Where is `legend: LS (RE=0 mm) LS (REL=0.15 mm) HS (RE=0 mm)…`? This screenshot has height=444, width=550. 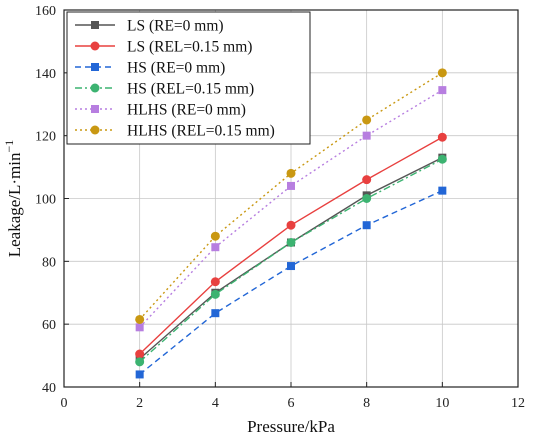 legend: LS (RE=0 mm) LS (REL=0.15 mm) HS (RE=0 mm)… is located at coordinates (188, 78).